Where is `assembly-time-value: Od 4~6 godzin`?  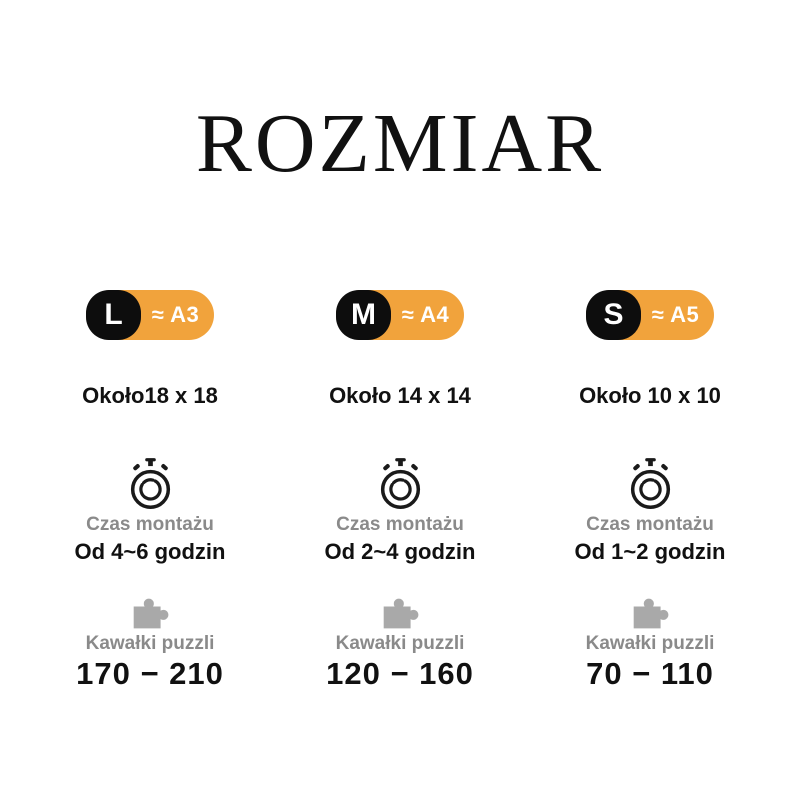 assembly-time-value: Od 4~6 godzin is located at coordinates (150, 551).